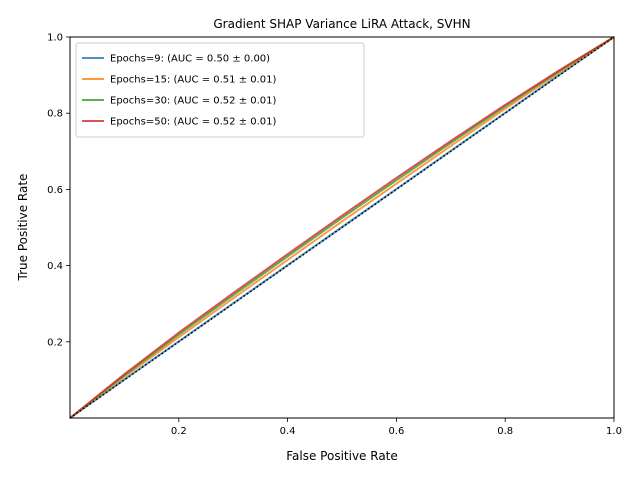 This screenshot has height=480, width=640. Describe the element at coordinates (55, 266) in the screenshot. I see `y-tick-label: 0.4` at that location.